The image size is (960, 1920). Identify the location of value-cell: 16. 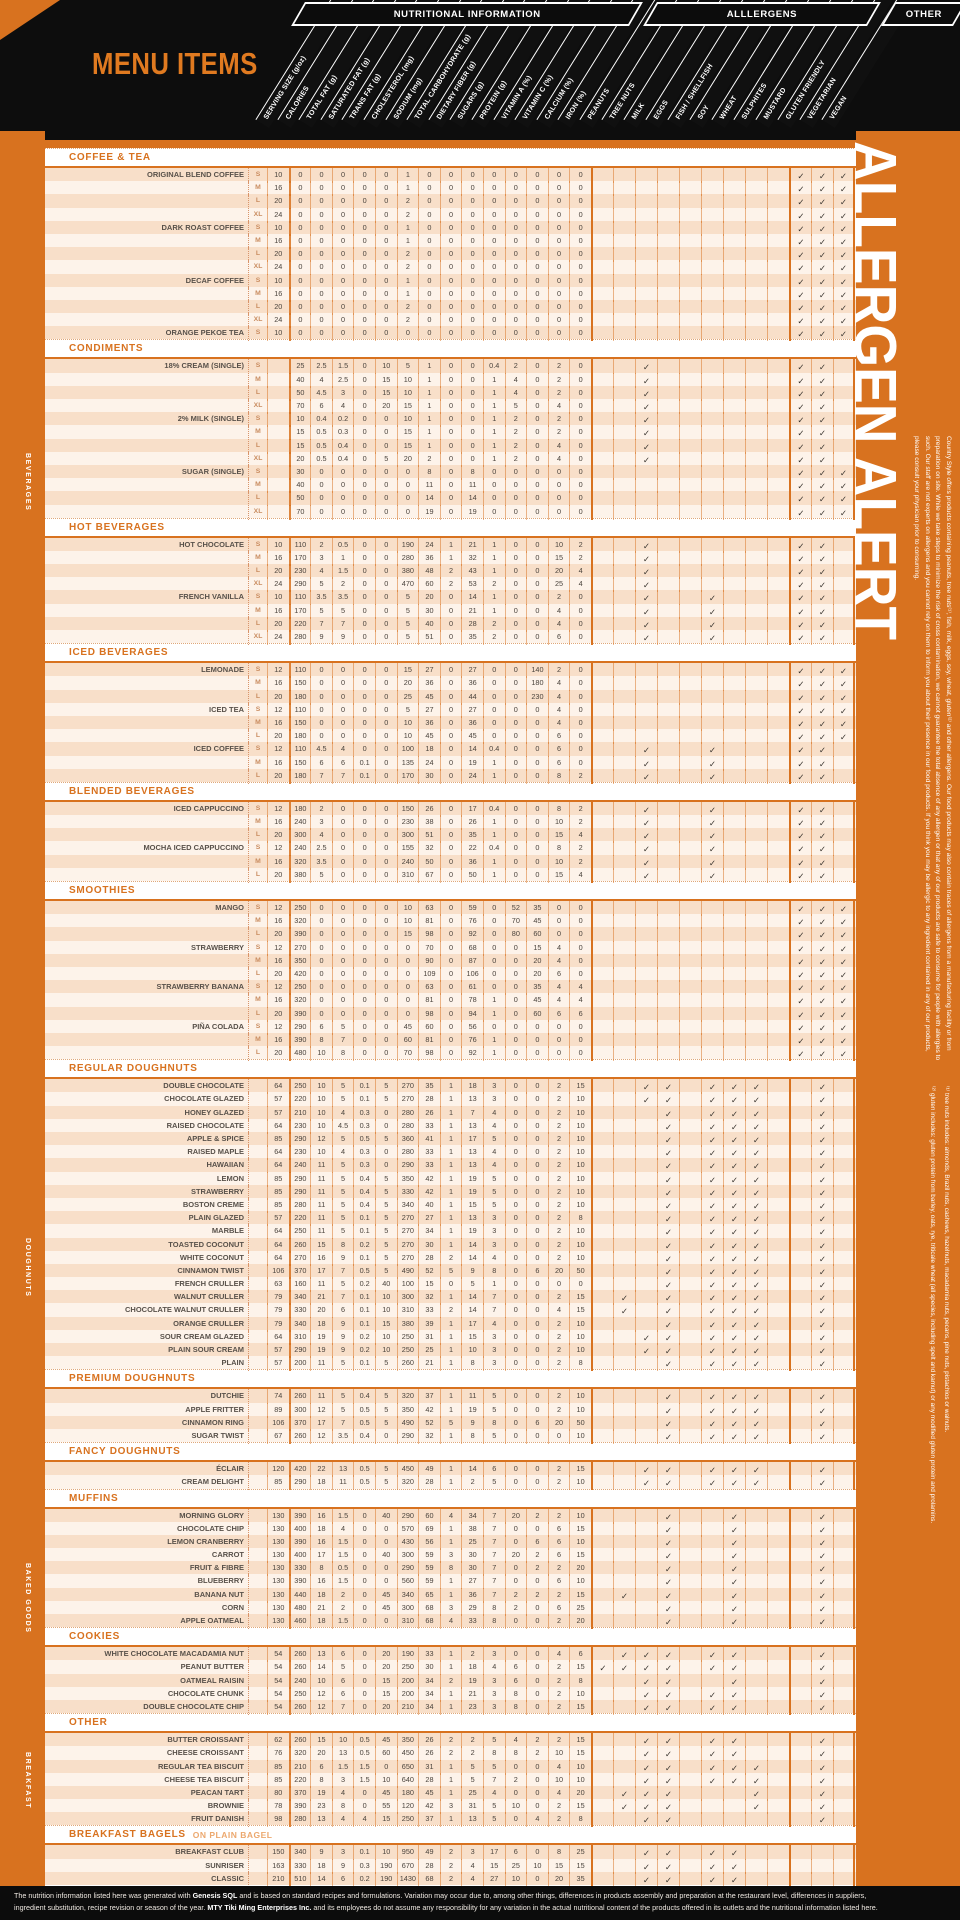
(321, 1516).